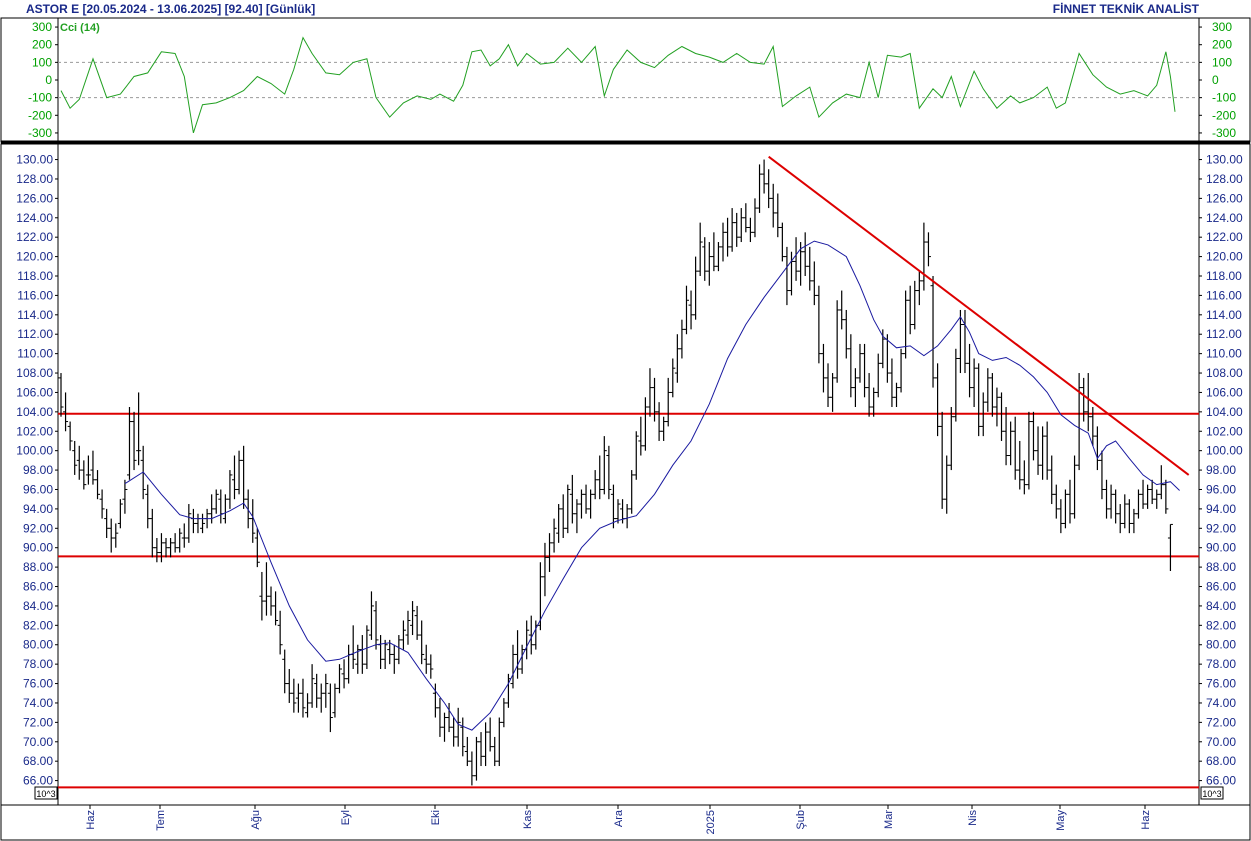 The image size is (1251, 841). I want to click on price-right-tick-label: 112.00, so click(1224, 334).